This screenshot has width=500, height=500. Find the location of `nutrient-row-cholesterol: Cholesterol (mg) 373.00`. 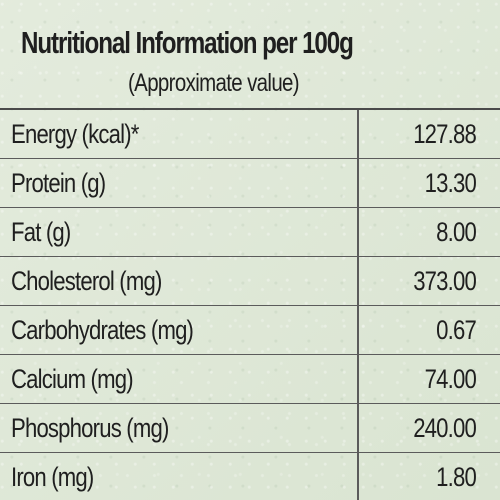

nutrient-row-cholesterol: Cholesterol (mg) 373.00 is located at coordinates (250, 281).